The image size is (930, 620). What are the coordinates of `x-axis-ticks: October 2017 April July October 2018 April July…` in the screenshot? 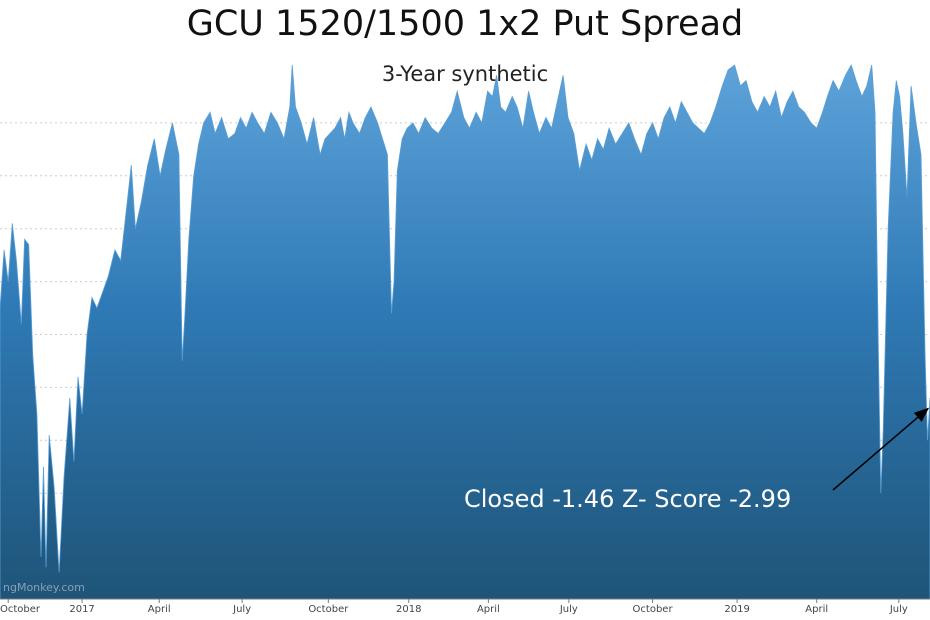 It's located at (454, 607).